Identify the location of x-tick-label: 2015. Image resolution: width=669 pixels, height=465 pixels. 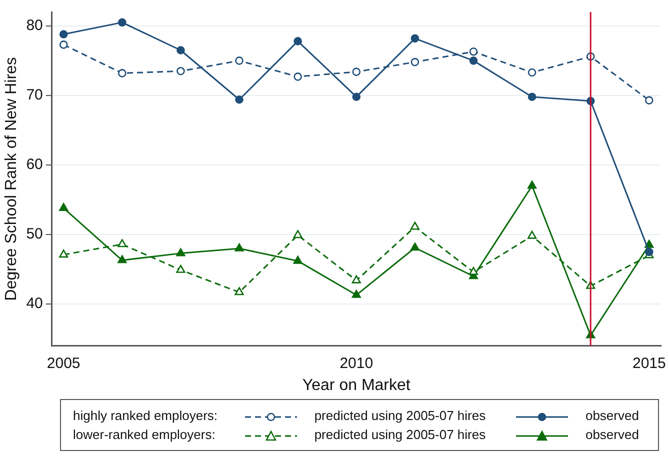
(649, 363).